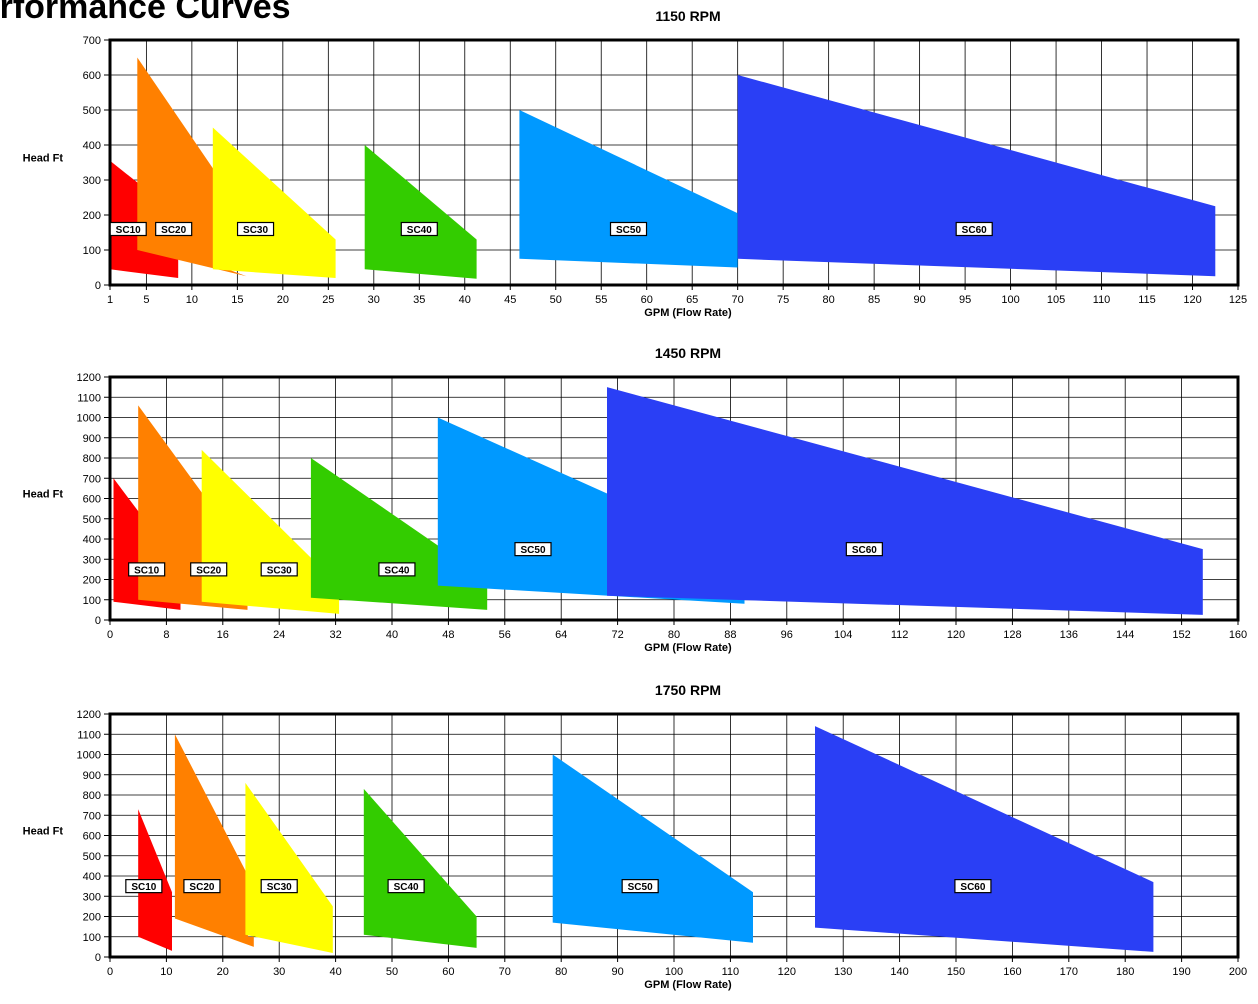 This screenshot has width=1258, height=1004. What do you see at coordinates (688, 690) in the screenshot?
I see `chart-title: 1750 RPM` at bounding box center [688, 690].